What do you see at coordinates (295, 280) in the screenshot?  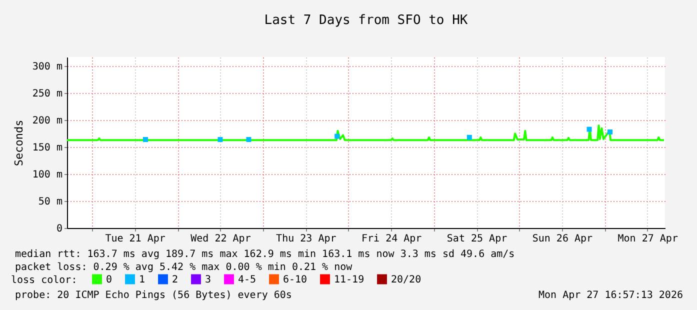 I see `legend-label: 6-10` at bounding box center [295, 280].